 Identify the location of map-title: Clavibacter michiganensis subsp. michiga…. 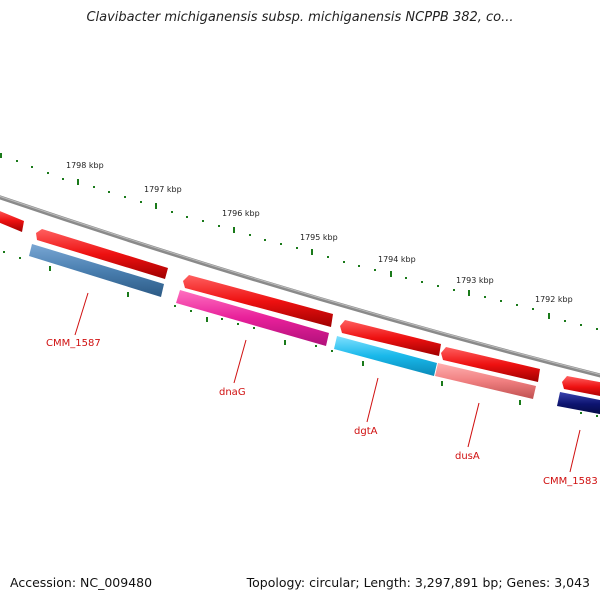
(300, 17).